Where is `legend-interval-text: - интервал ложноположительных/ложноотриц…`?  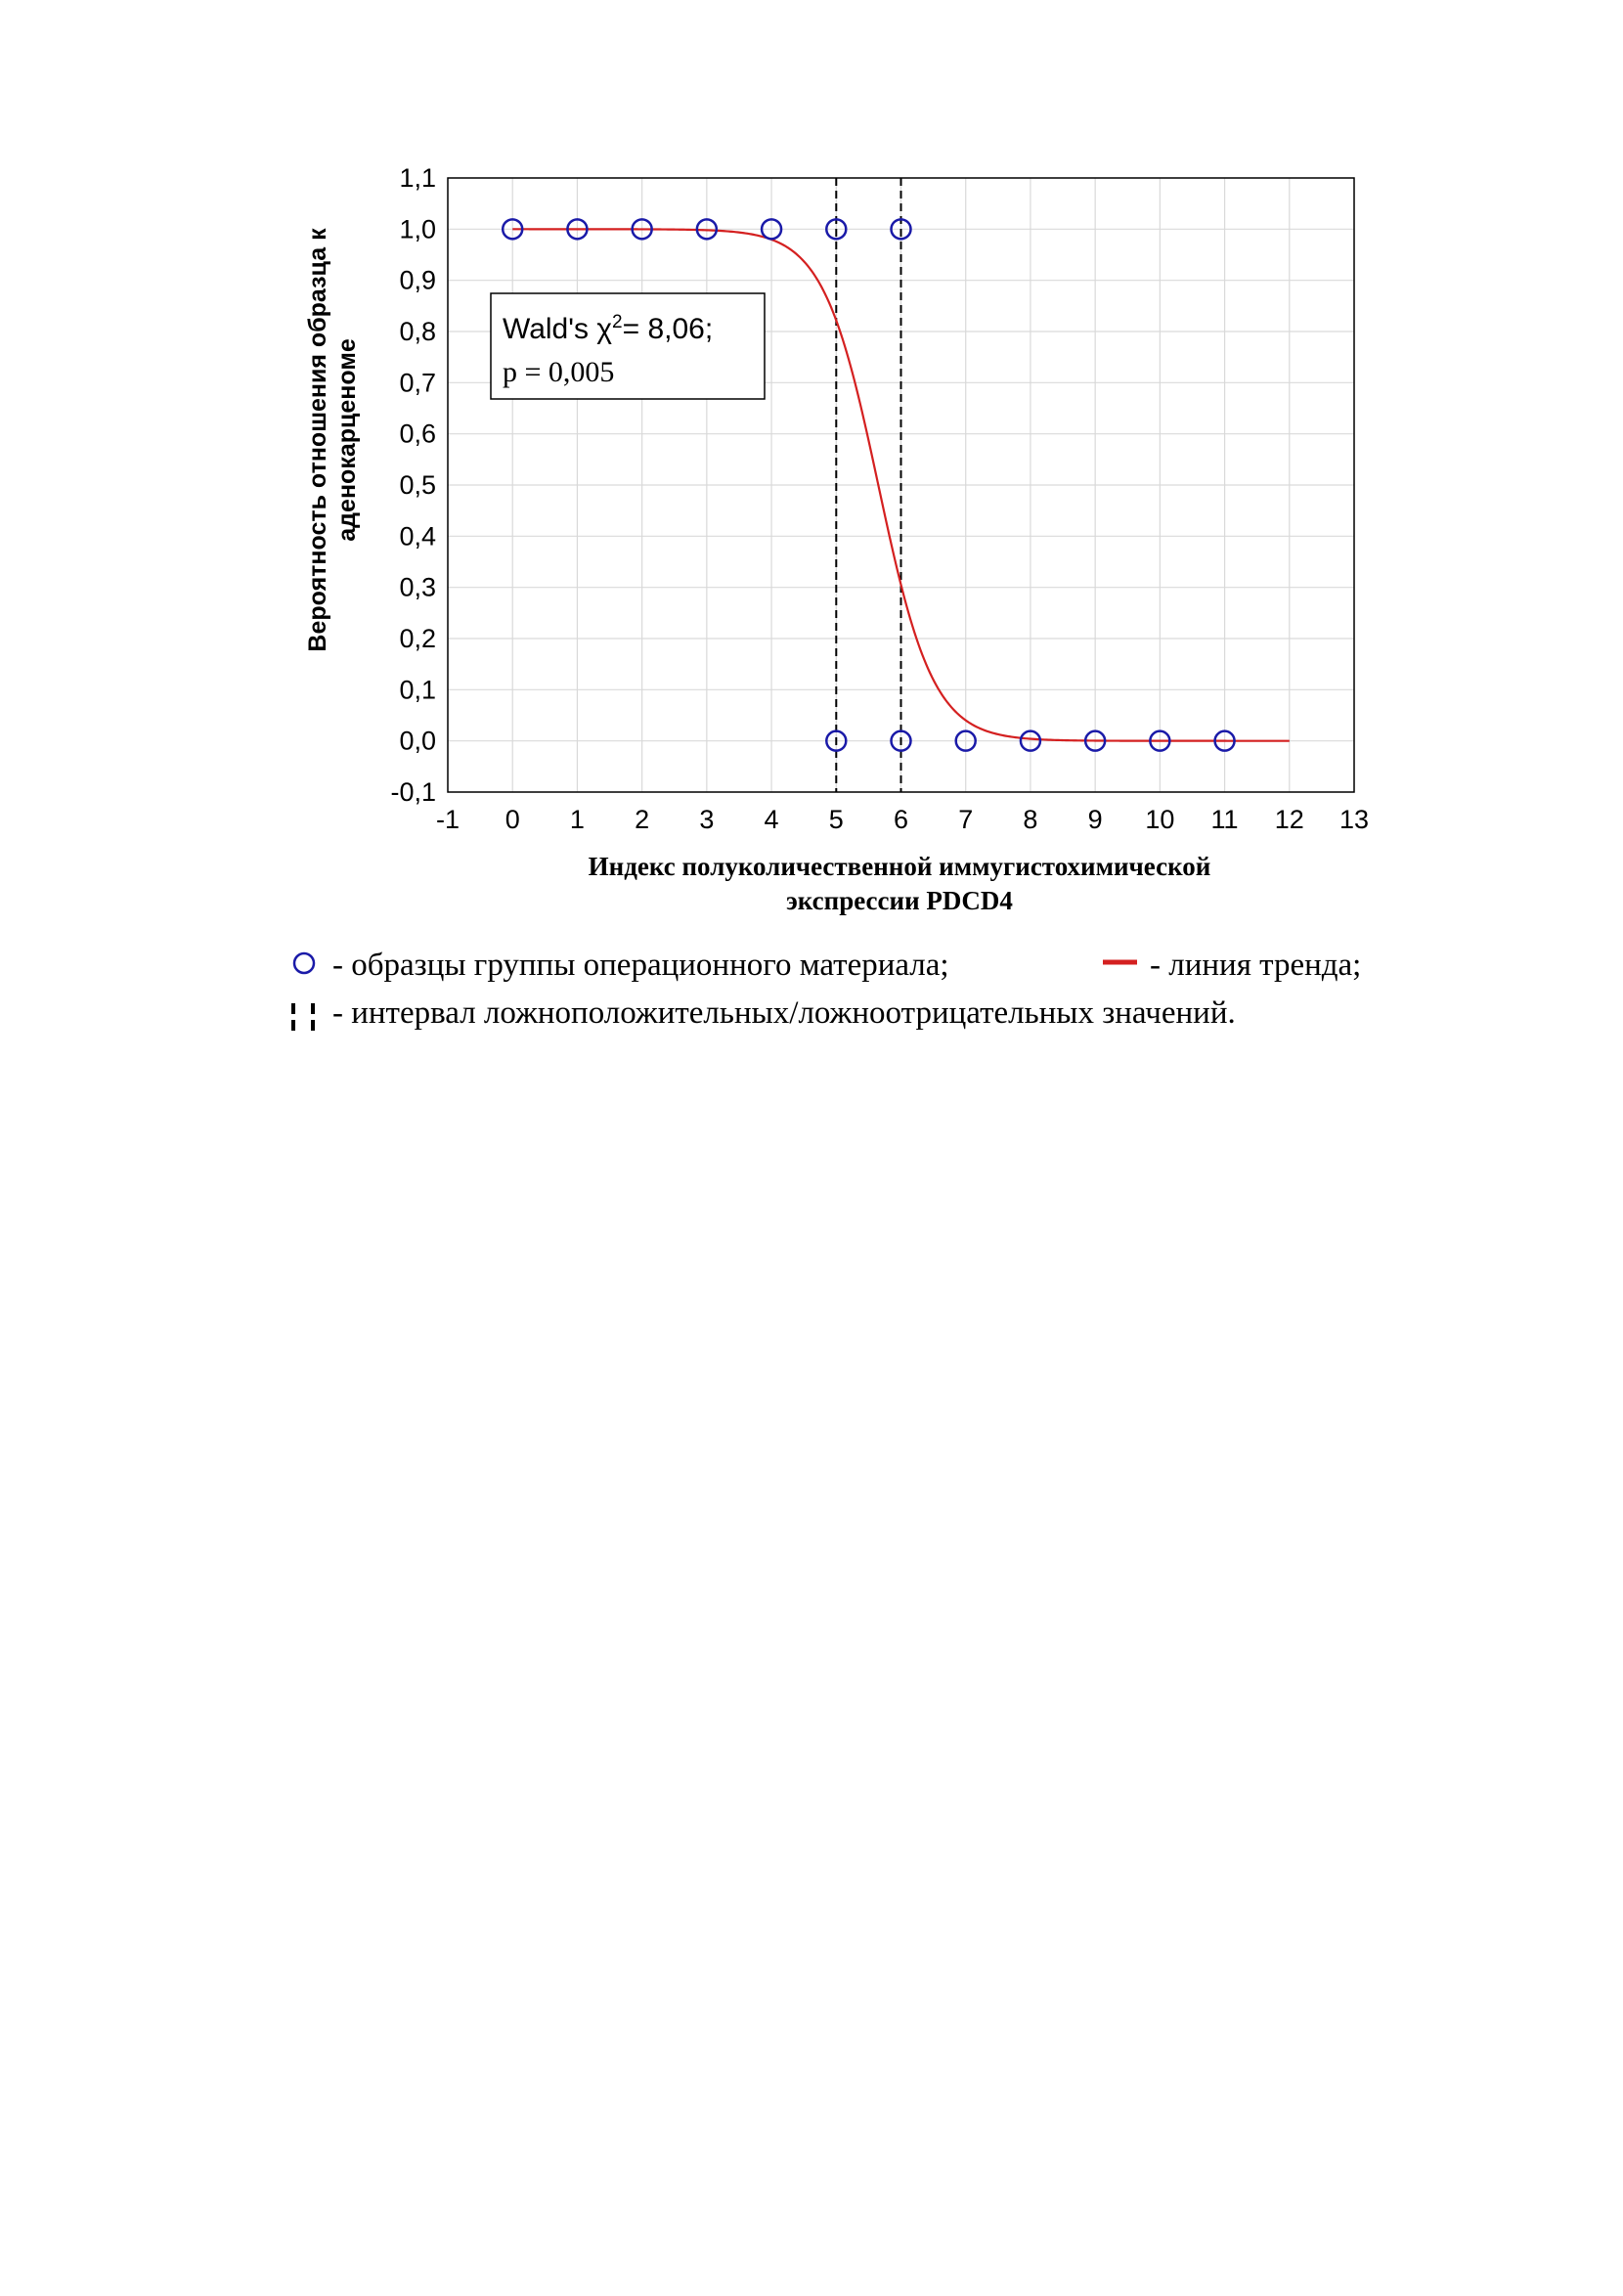
legend-interval-text: - интервал ложноположительных/ложноотриц… is located at coordinates (784, 1013).